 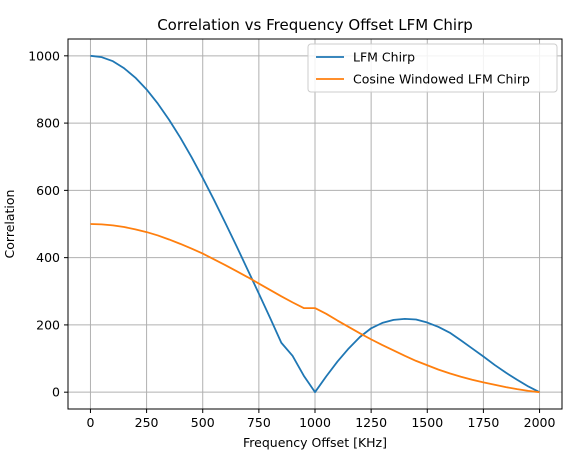 I want to click on y-tick-label: 800, so click(x=48, y=123).